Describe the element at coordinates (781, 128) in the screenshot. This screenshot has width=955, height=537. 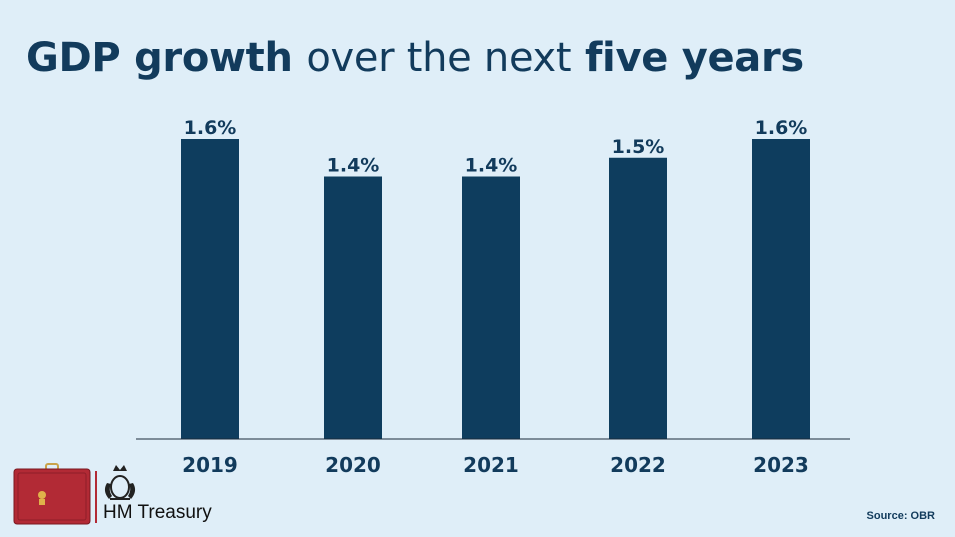
I see `value-label-2023: 1.6%` at that location.